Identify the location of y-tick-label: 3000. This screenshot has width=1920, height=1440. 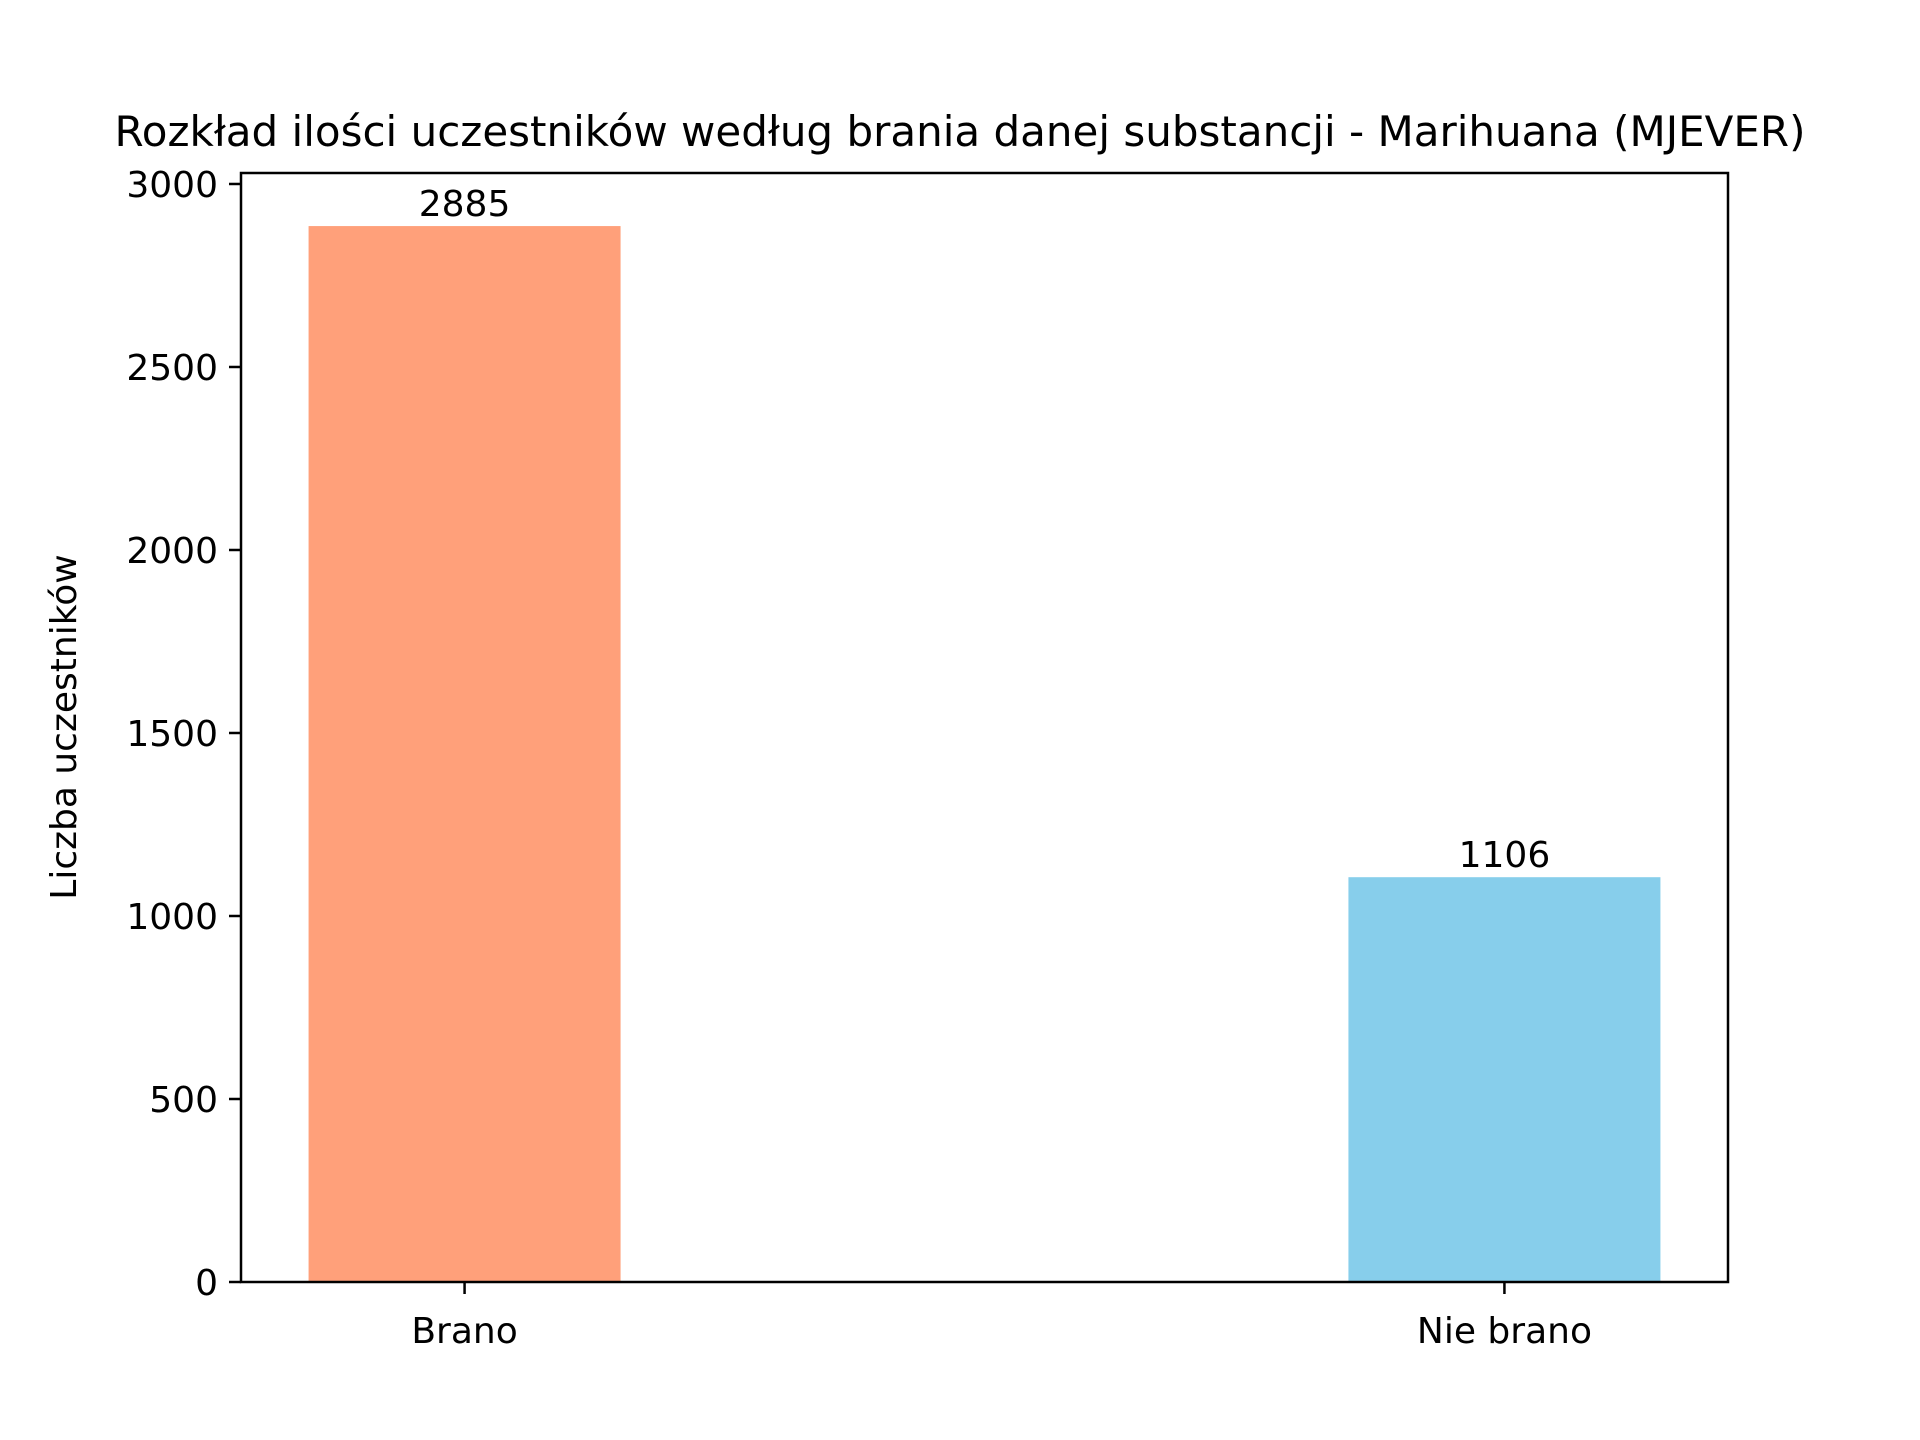
(172, 185).